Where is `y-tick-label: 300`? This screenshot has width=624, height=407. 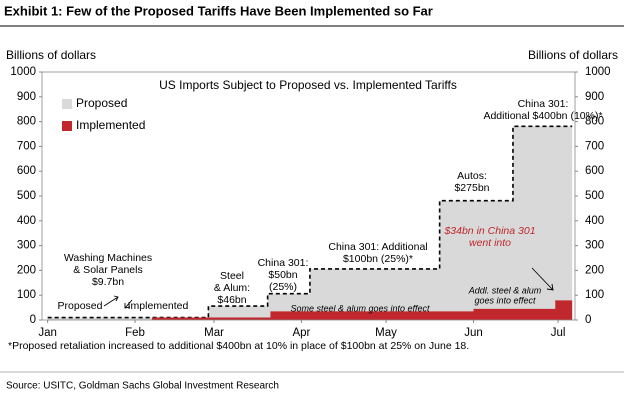 y-tick-label: 300 is located at coordinates (26, 246).